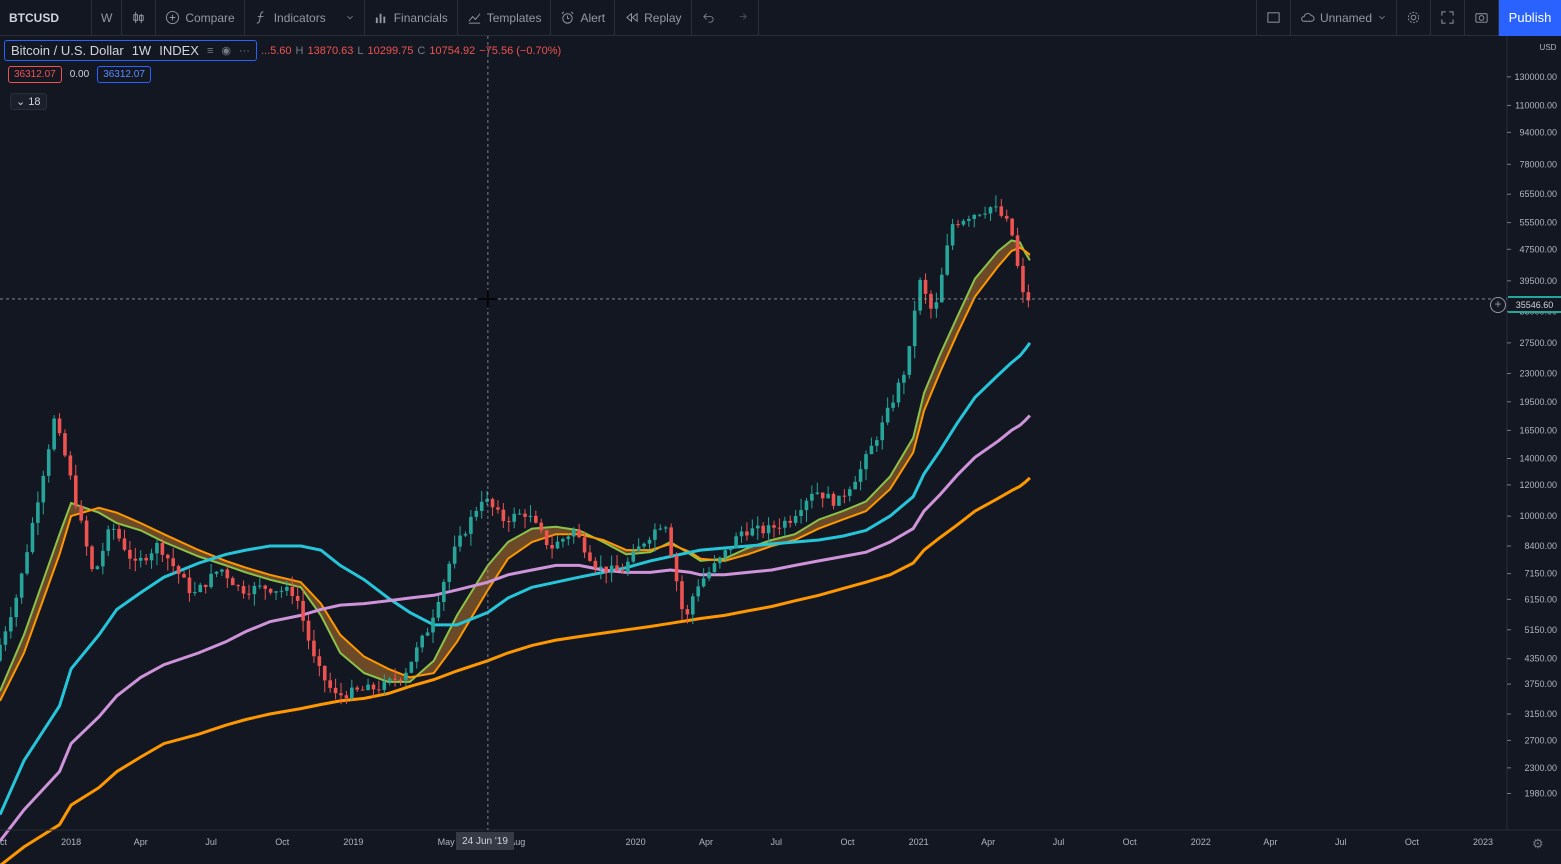 This screenshot has height=864, width=1561. I want to click on interval-label: W, so click(107, 17).